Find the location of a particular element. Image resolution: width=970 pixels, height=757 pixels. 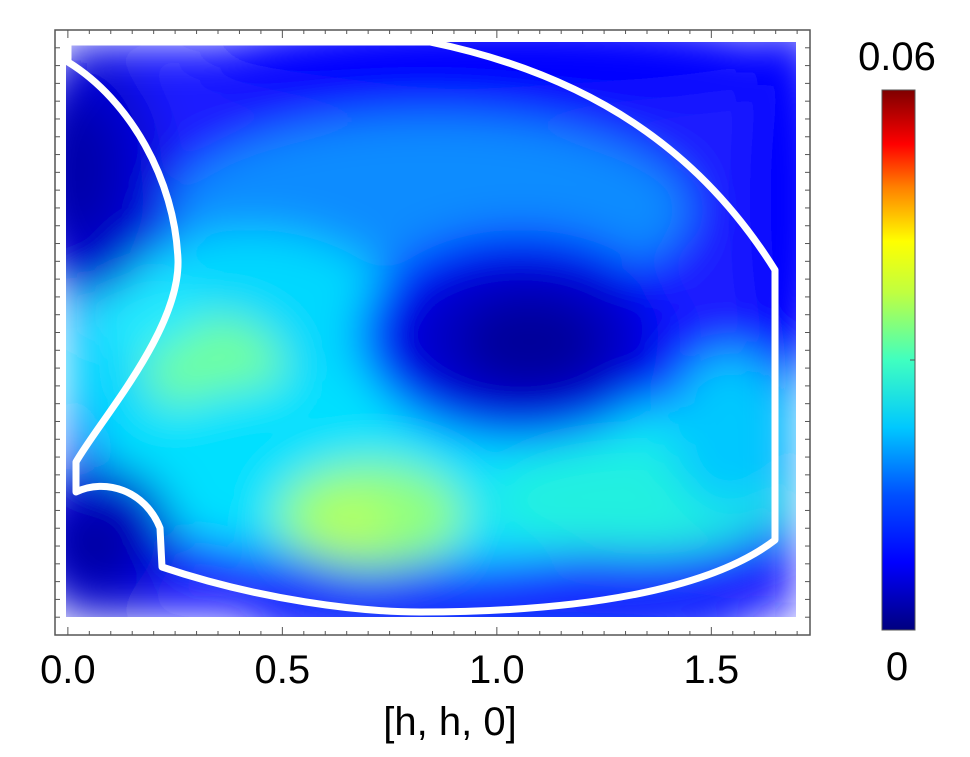

colorbar-gradient is located at coordinates (898, 360).